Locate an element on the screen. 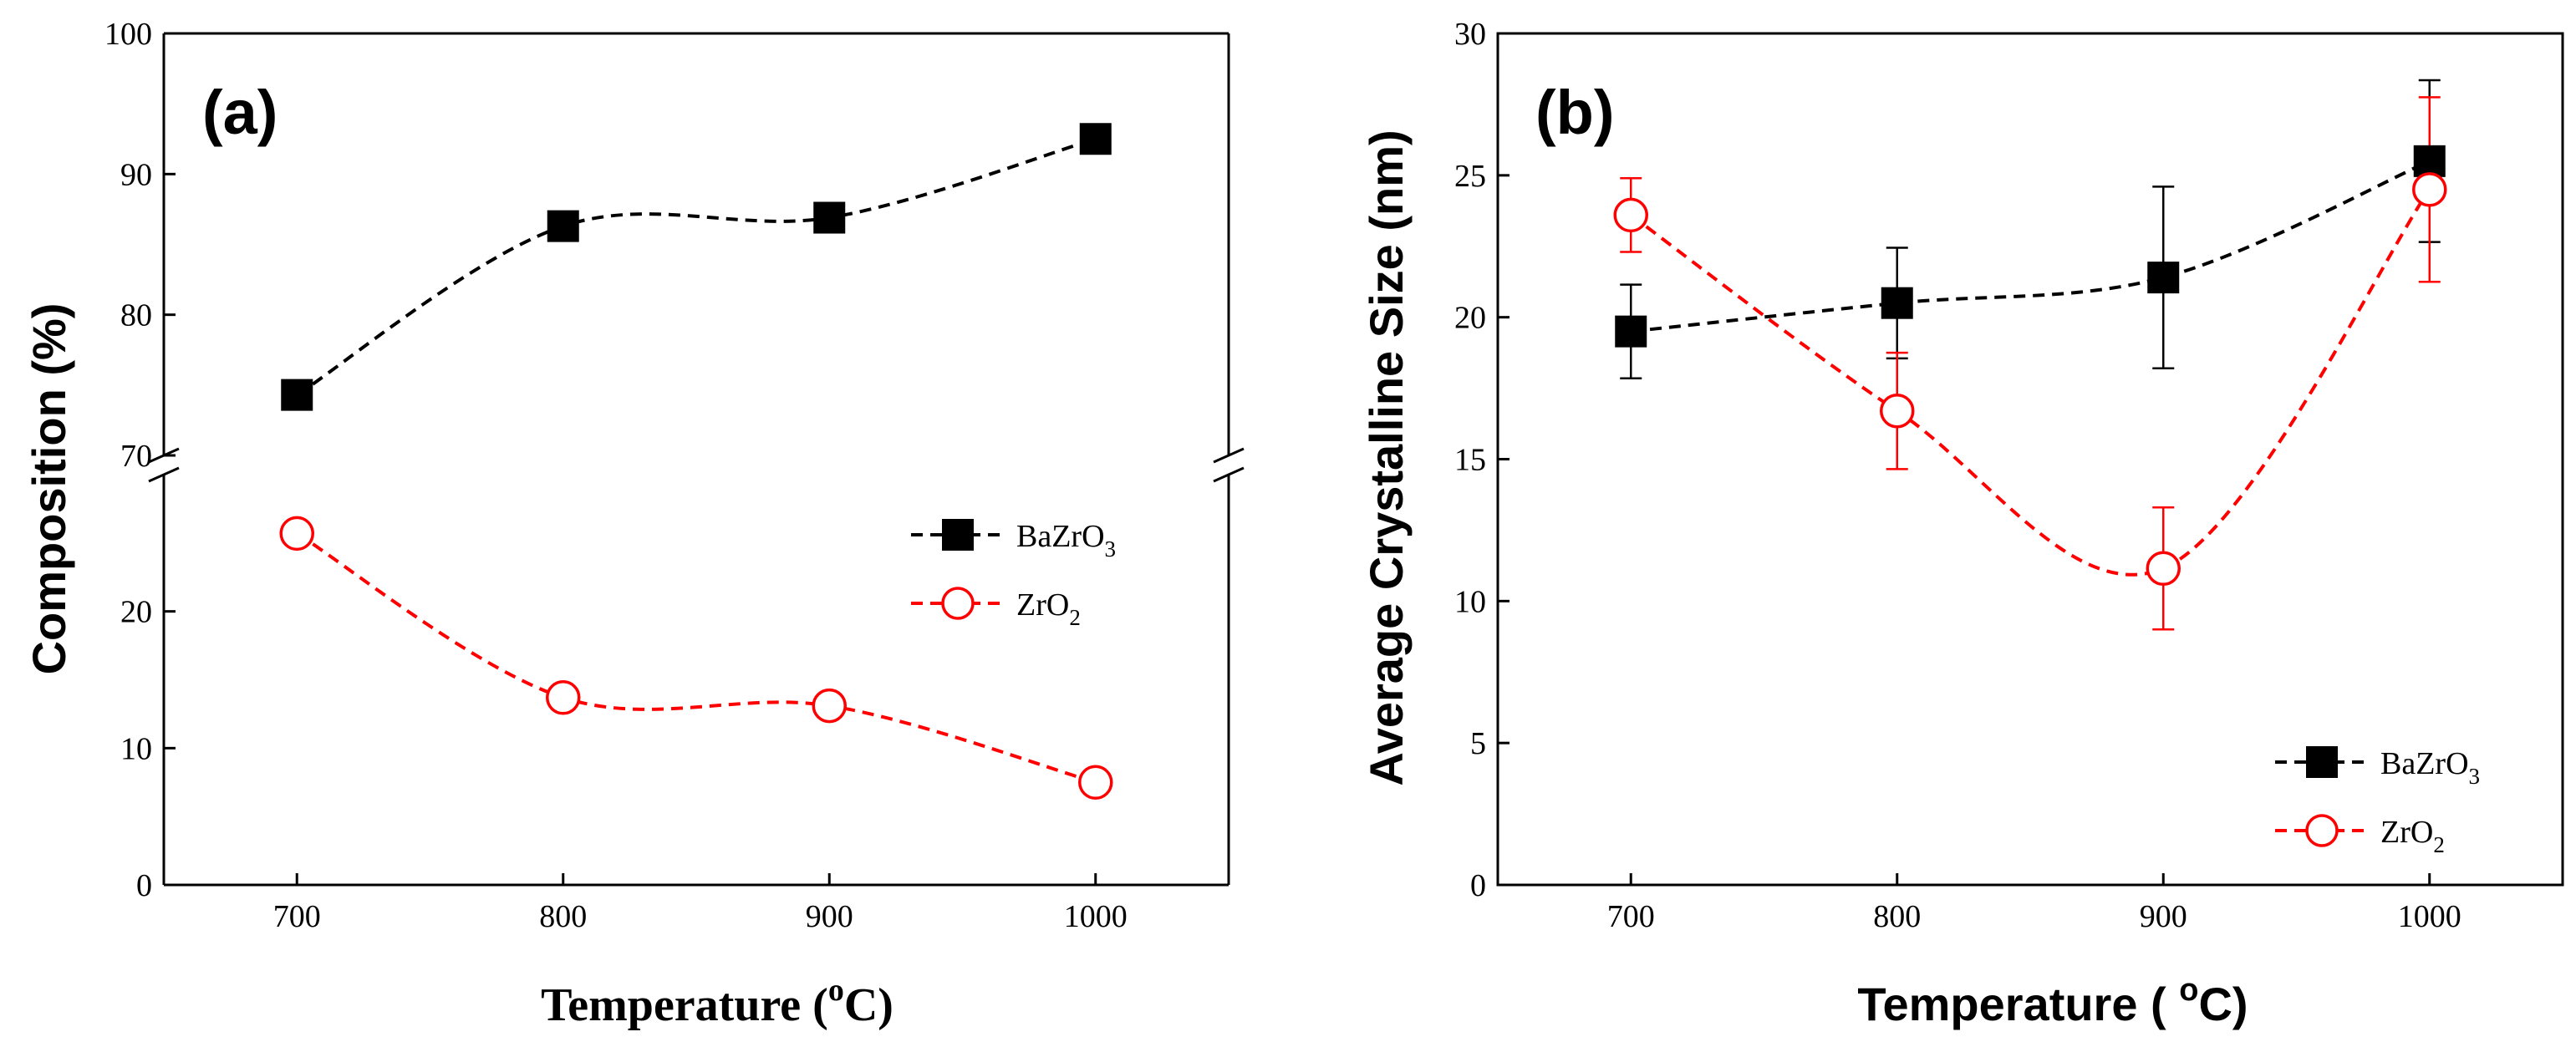 The image size is (2576, 1042). panel-b-legend: BaZrO3 ZrO2 is located at coordinates (2377, 801).